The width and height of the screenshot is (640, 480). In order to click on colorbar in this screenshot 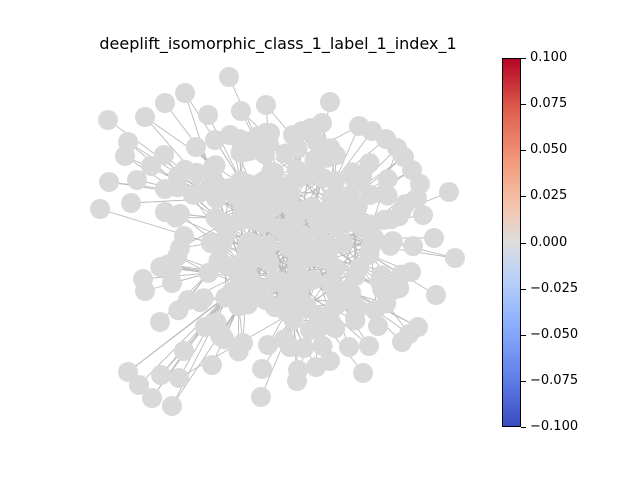, I will do `click(511, 242)`.